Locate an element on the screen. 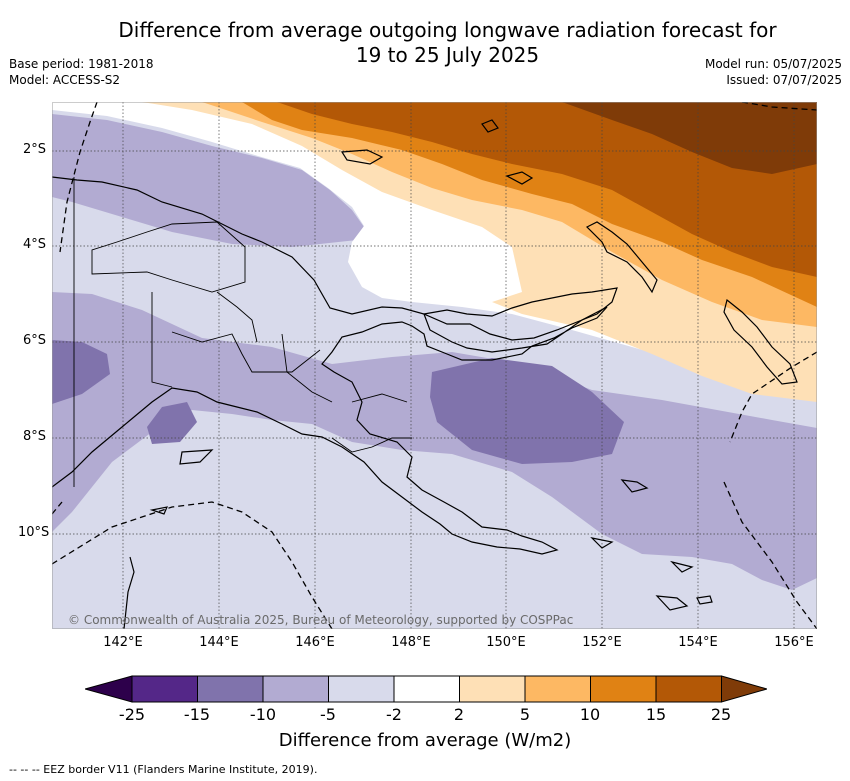 Image resolution: width=850 pixels, height=781 pixels. meta-left: Base period: 1981-2018 Model: ACCESS-S2 is located at coordinates (81, 72).